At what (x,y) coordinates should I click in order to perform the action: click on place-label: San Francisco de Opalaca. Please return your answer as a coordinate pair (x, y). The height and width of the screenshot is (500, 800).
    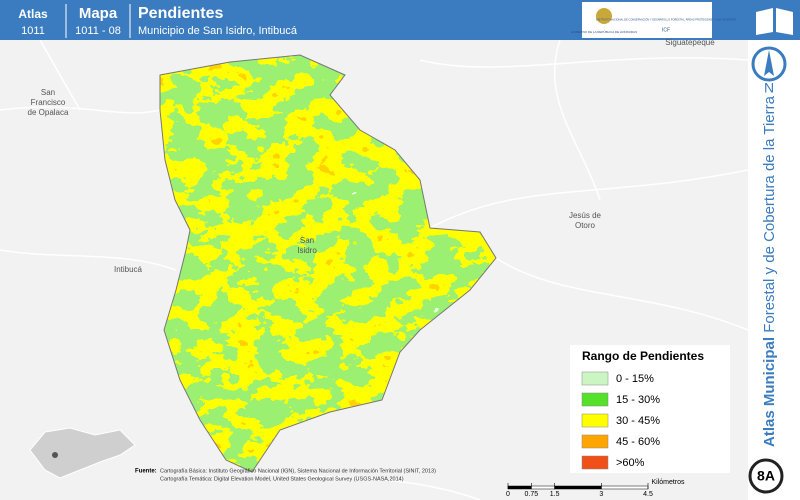
    Looking at the image, I should click on (48, 102).